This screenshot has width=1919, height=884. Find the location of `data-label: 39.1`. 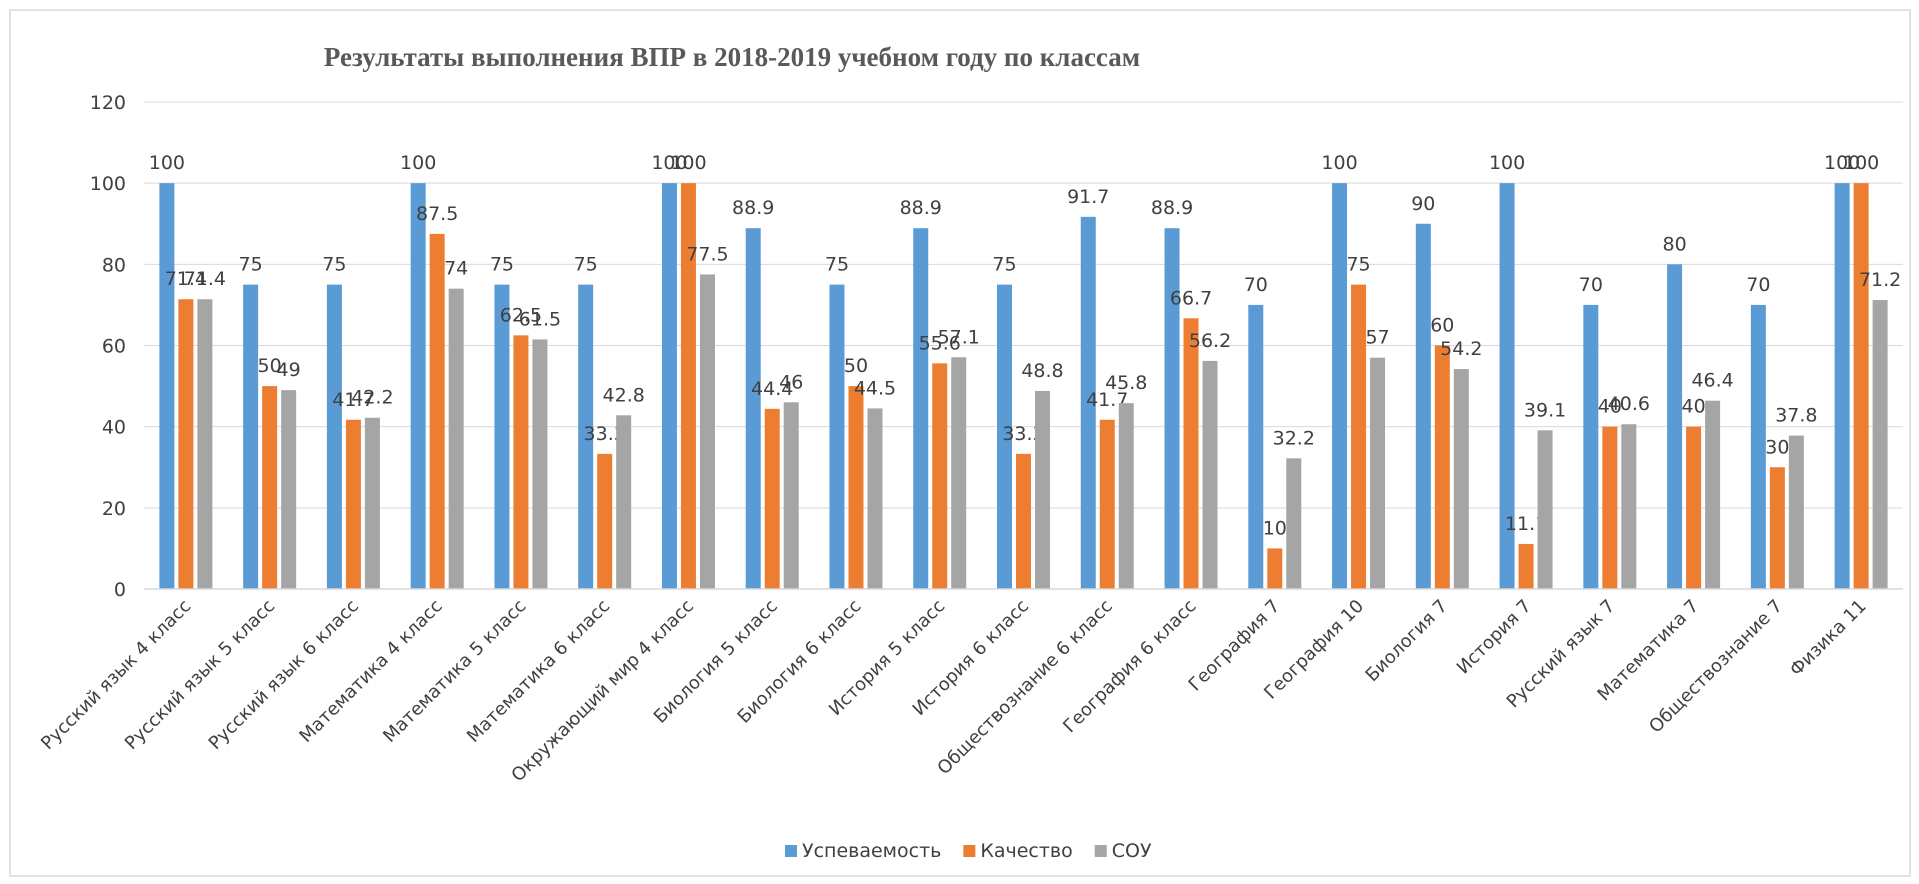

data-label: 39.1 is located at coordinates (1545, 410).